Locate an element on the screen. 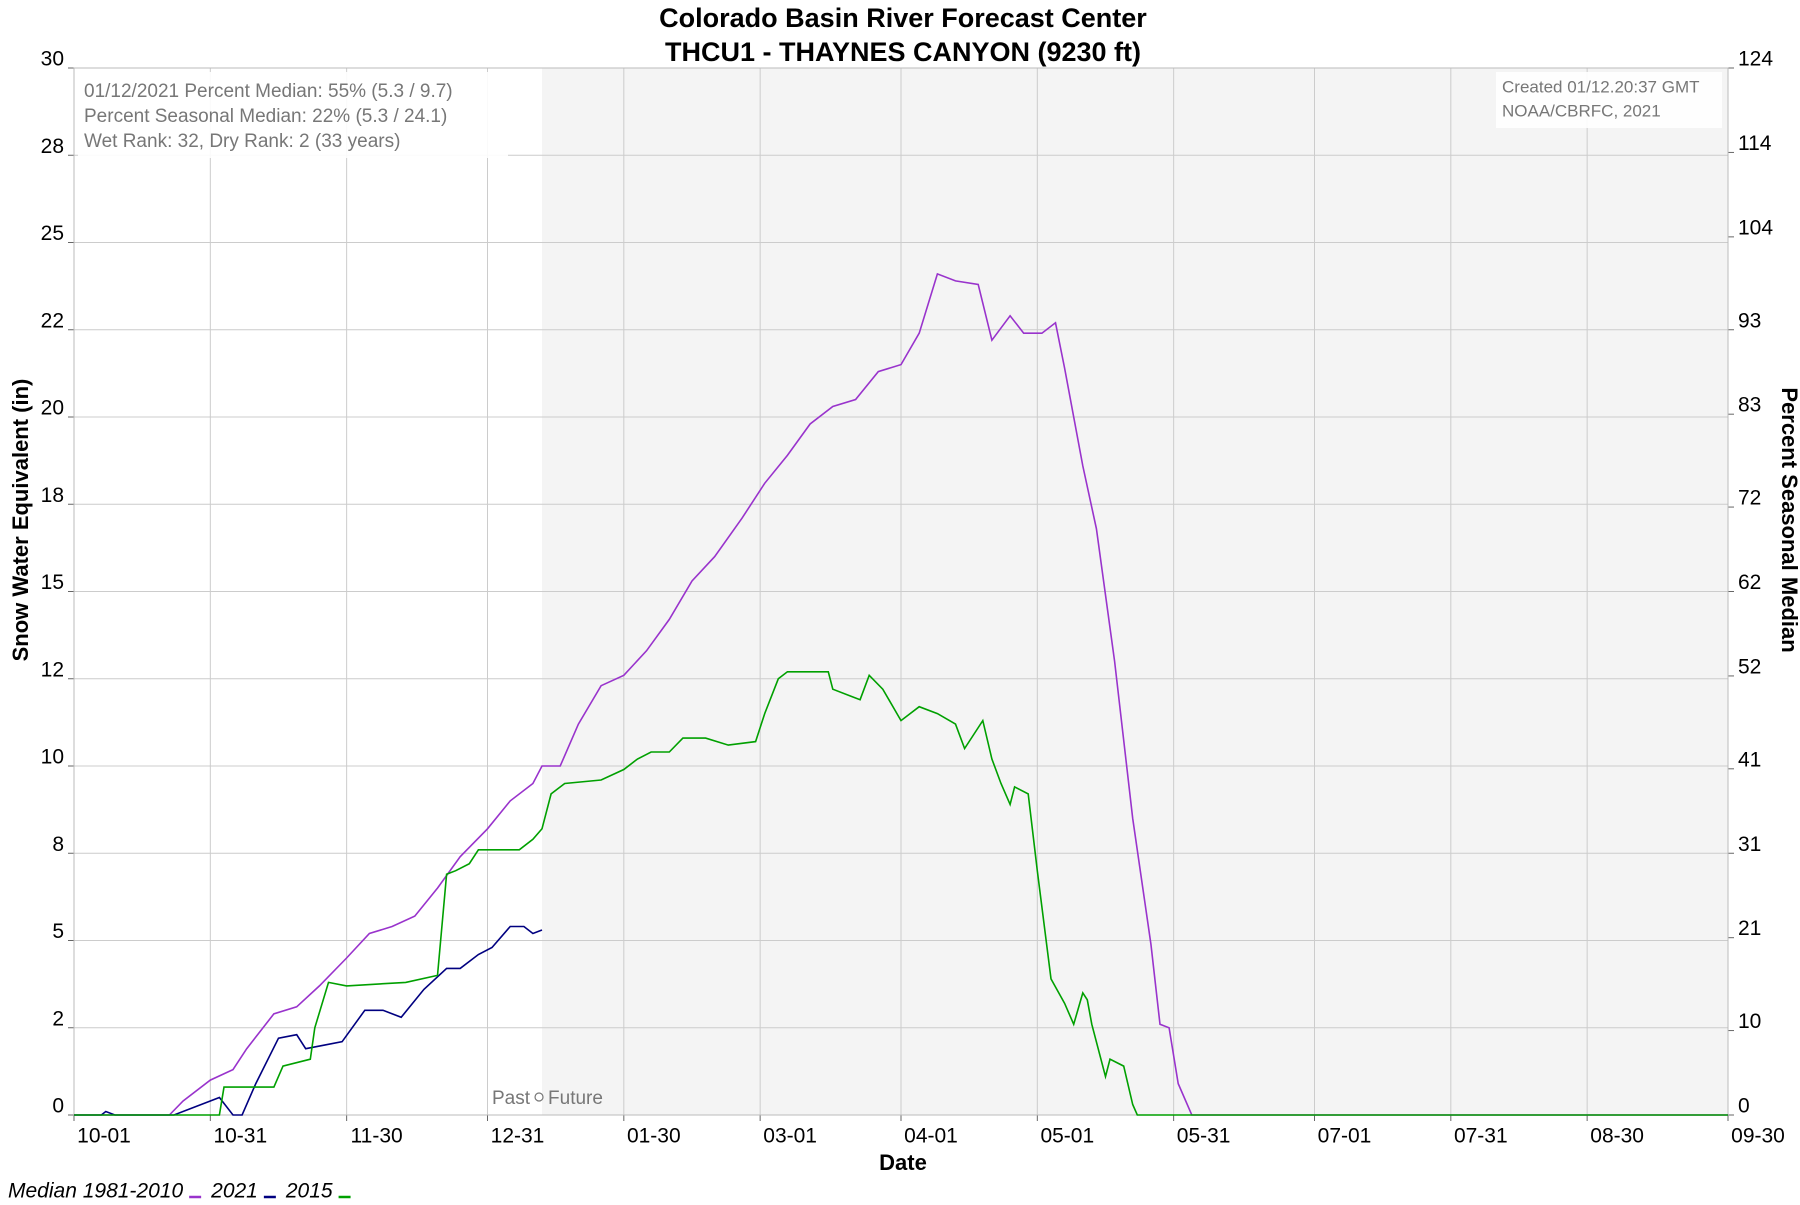  y-tick-label: 10 is located at coordinates (52, 757).